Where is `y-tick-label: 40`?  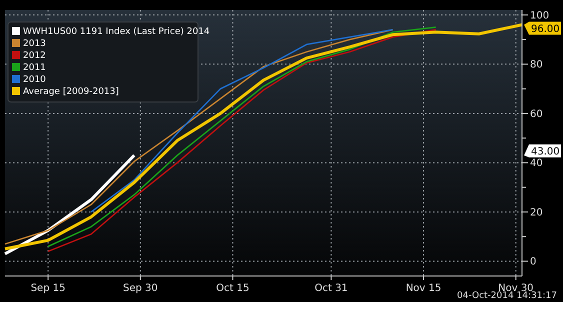 y-tick-label: 40 is located at coordinates (536, 164).